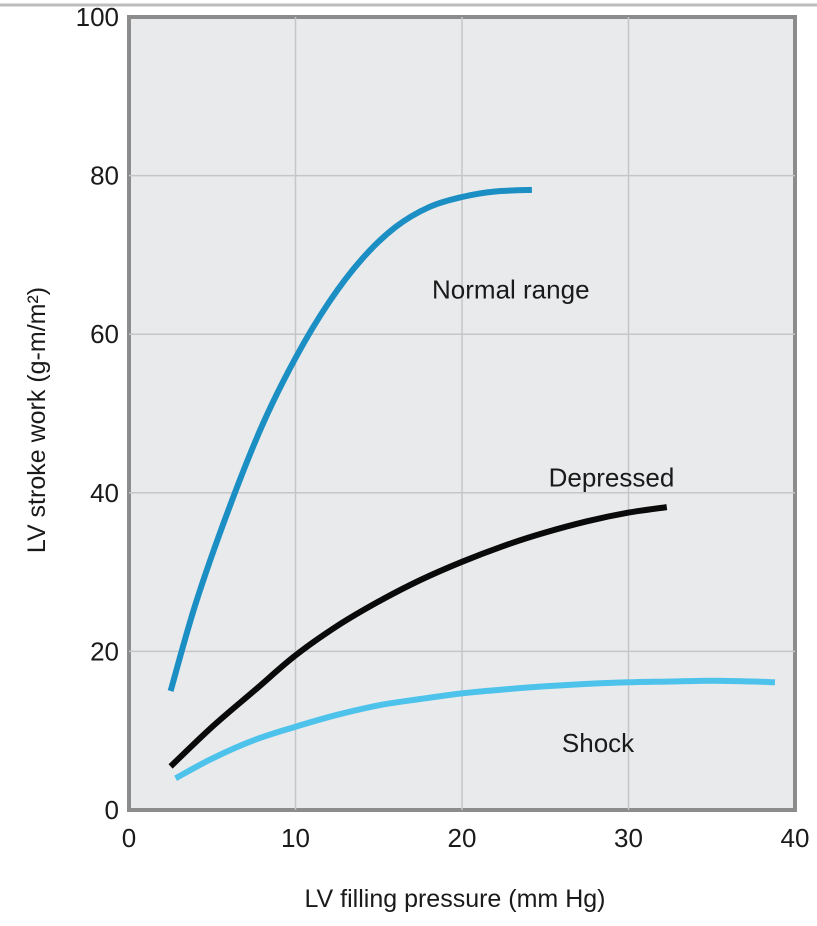  I want to click on x-tick-label: 20, so click(462, 838).